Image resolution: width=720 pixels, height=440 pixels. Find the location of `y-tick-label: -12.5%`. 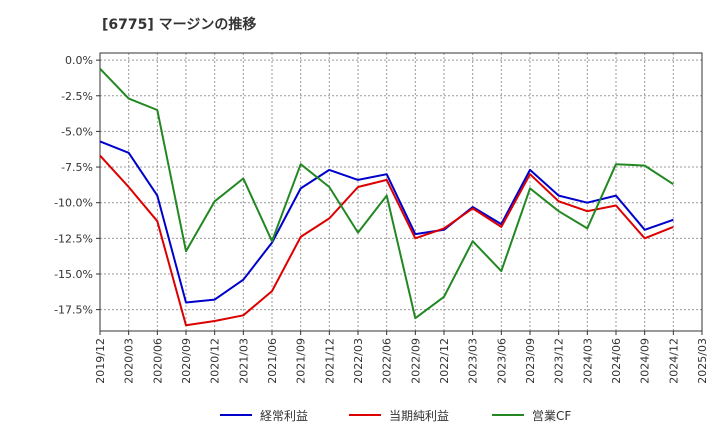

y-tick-label: -12.5% is located at coordinates (73, 238).